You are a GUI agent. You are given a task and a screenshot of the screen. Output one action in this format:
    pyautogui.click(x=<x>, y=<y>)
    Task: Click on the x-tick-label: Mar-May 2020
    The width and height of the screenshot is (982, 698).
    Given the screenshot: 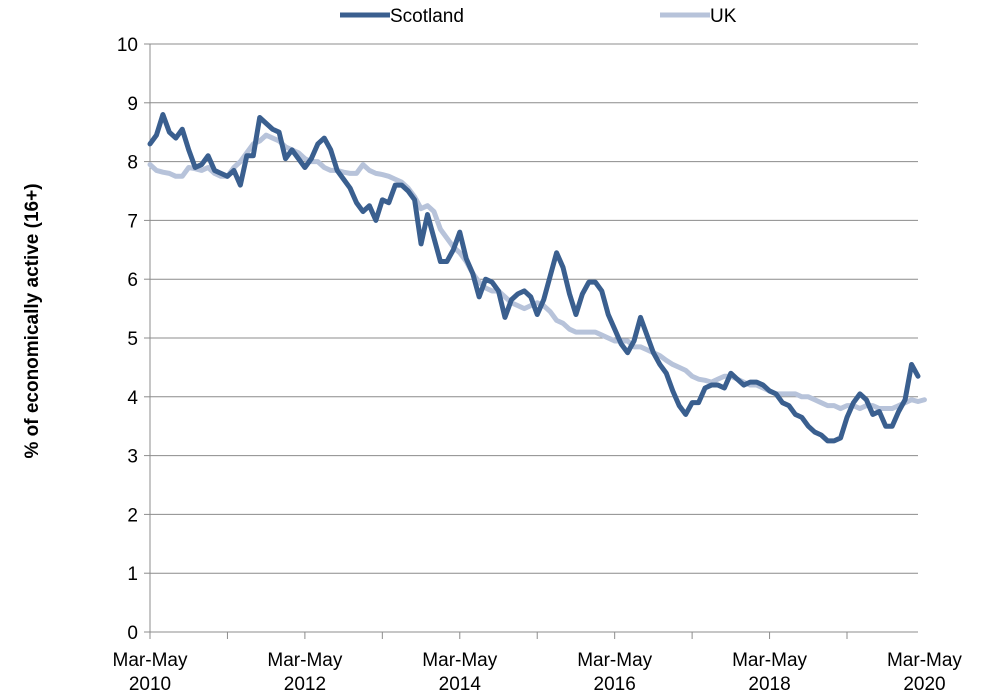 What is the action you would take?
    pyautogui.click(x=924, y=672)
    